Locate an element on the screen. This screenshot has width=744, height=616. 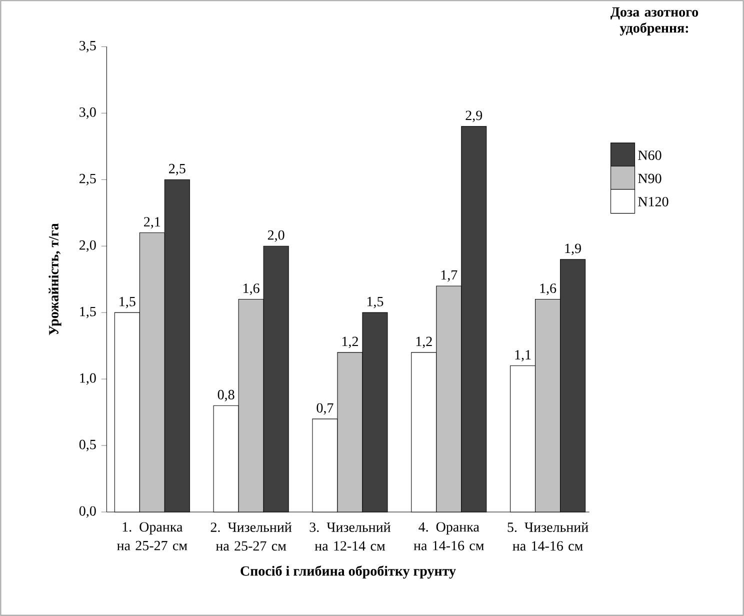
x-tick-label: 3. Чизельний на 12-14 см is located at coordinates (350, 536).